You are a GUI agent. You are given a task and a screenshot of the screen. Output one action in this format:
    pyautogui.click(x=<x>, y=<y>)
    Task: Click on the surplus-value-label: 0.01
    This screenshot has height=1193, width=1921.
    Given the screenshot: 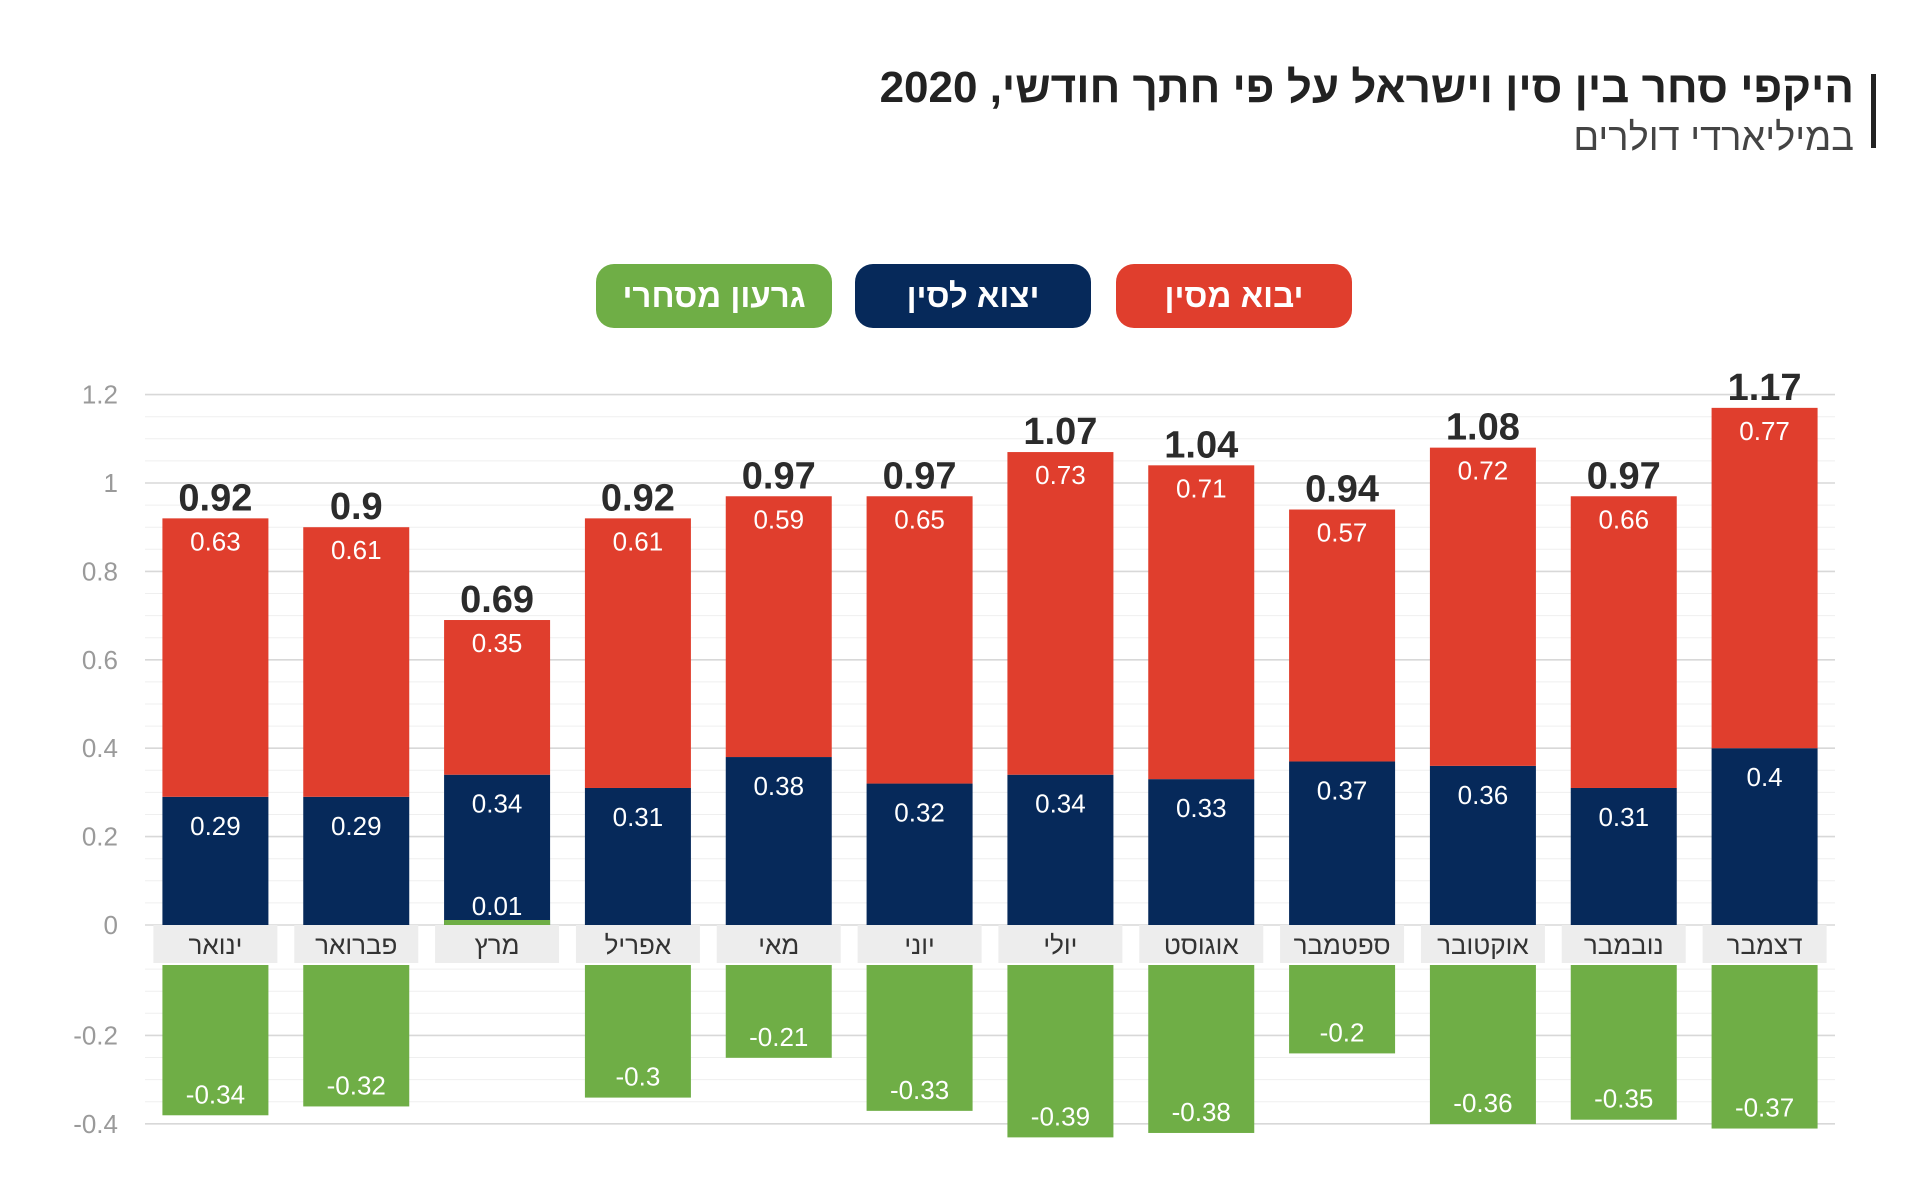 What is the action you would take?
    pyautogui.click(x=497, y=906)
    